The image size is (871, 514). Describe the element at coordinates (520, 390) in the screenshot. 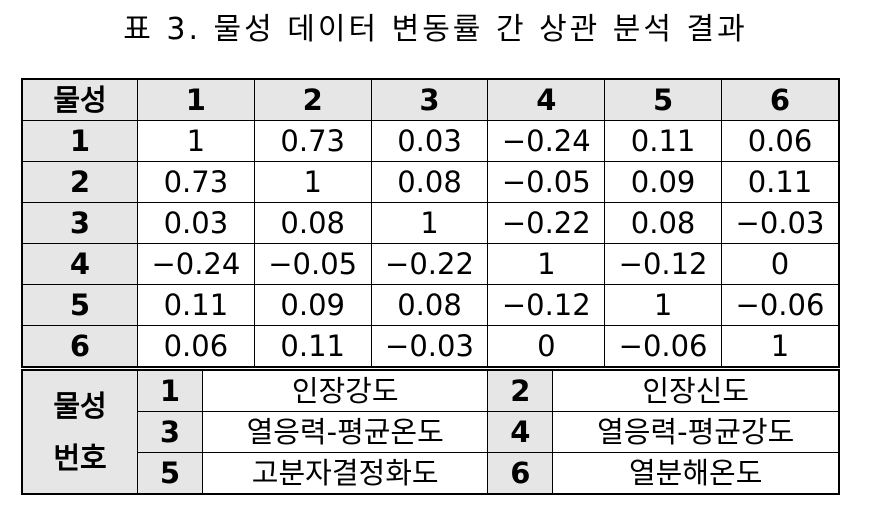

I see `property-number: 2` at that location.